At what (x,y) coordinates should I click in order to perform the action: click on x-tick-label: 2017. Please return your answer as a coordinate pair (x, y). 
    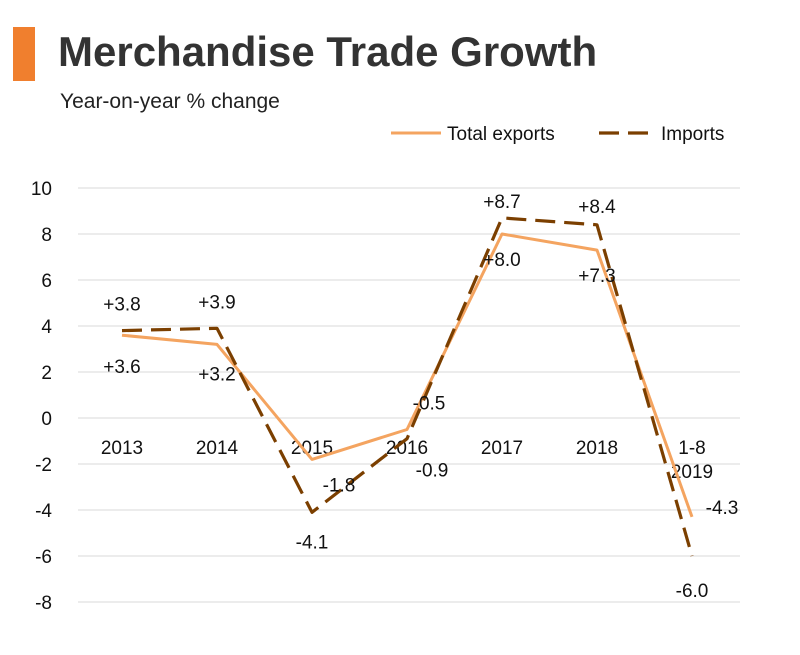
    Looking at the image, I should click on (502, 448).